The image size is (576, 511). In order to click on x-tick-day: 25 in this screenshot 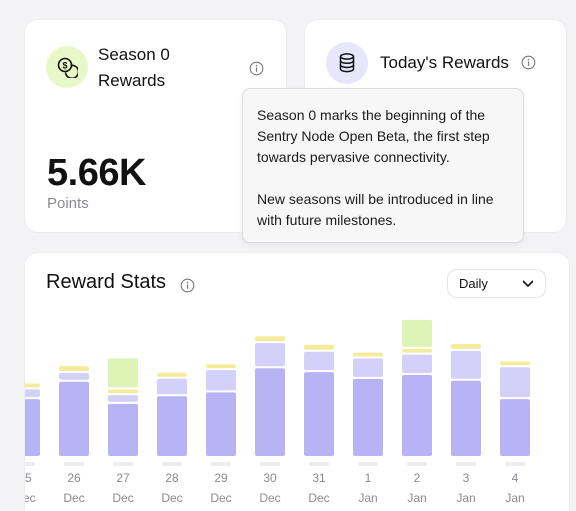, I will do `click(28, 478)`.